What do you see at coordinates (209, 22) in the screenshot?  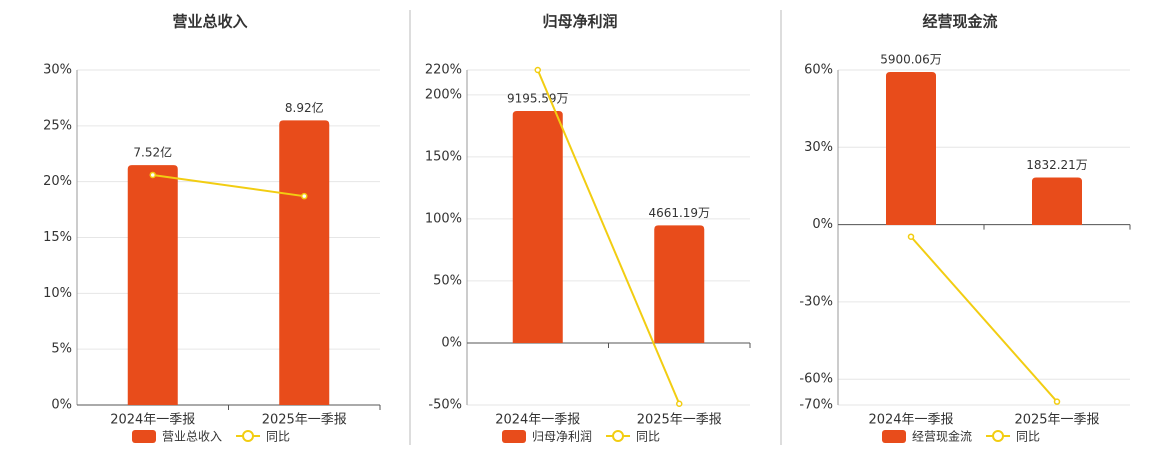 I see `chart-title: 营业总收入` at bounding box center [209, 22].